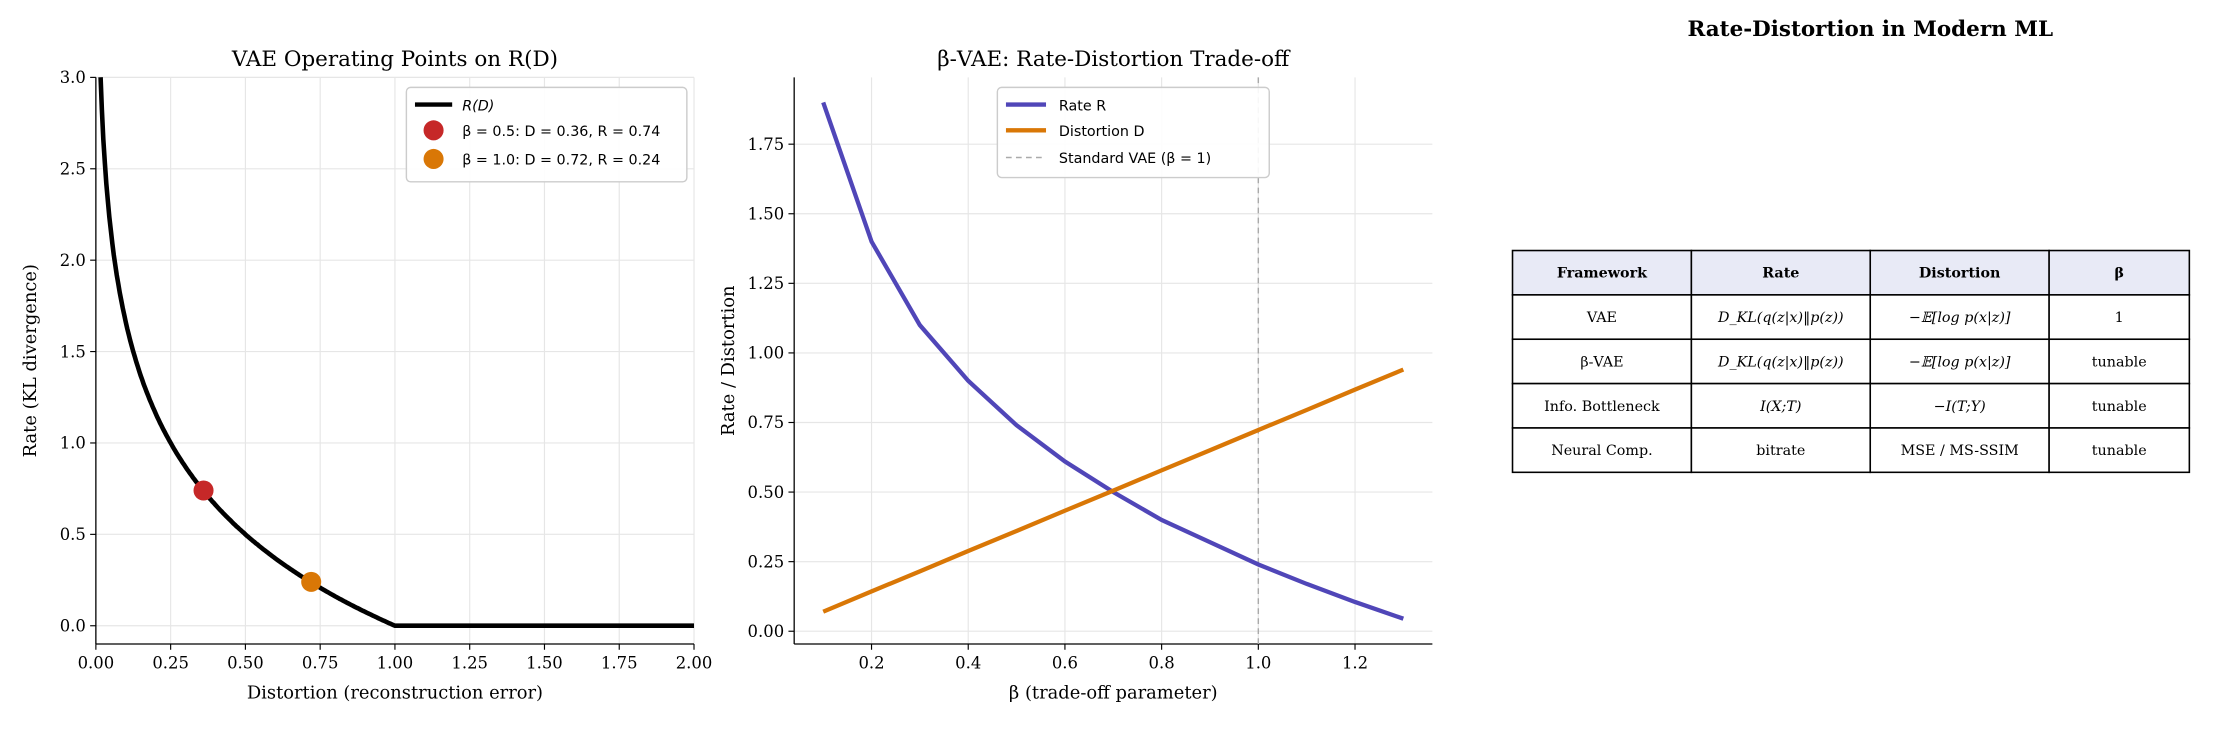 This screenshot has height=730, width=2238. What do you see at coordinates (1870, 29) in the screenshot?
I see `figure-title: Rate-Distortion in Modern ML` at bounding box center [1870, 29].